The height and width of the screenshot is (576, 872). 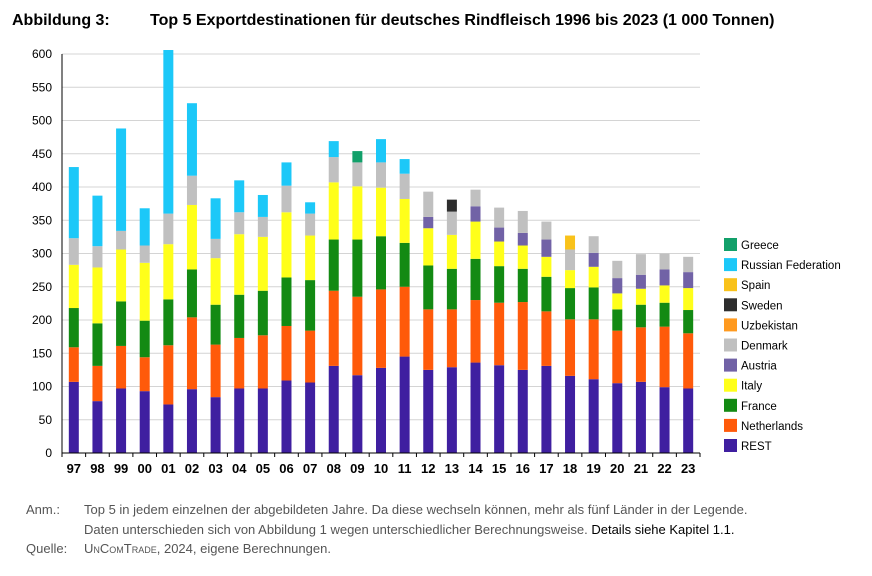 I want to click on x-tick-label: 15, so click(x=499, y=468).